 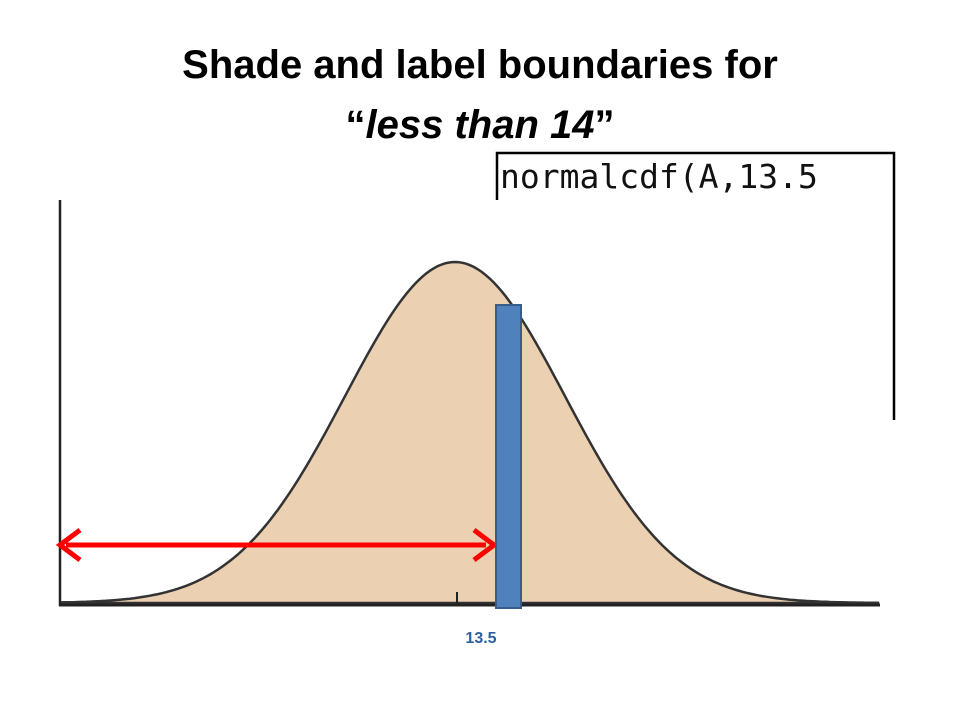 I want to click on calc-text: normalcdf(A,13.5, so click(x=659, y=176).